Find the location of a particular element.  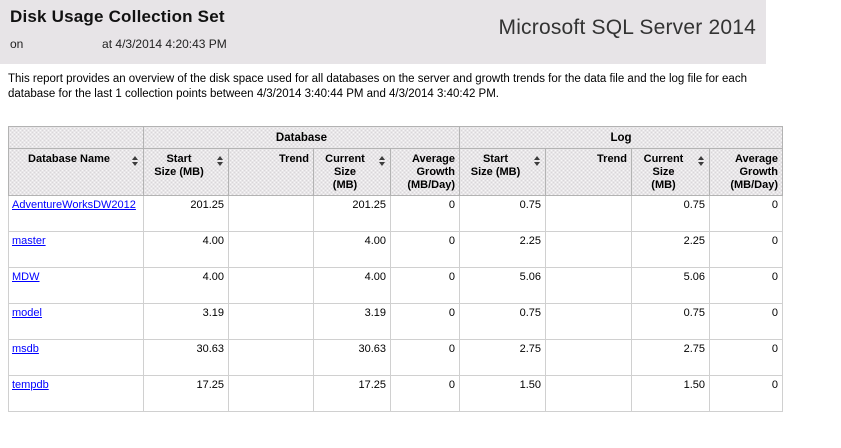

product-brand: Microsoft SQL Server 2014 is located at coordinates (627, 27).